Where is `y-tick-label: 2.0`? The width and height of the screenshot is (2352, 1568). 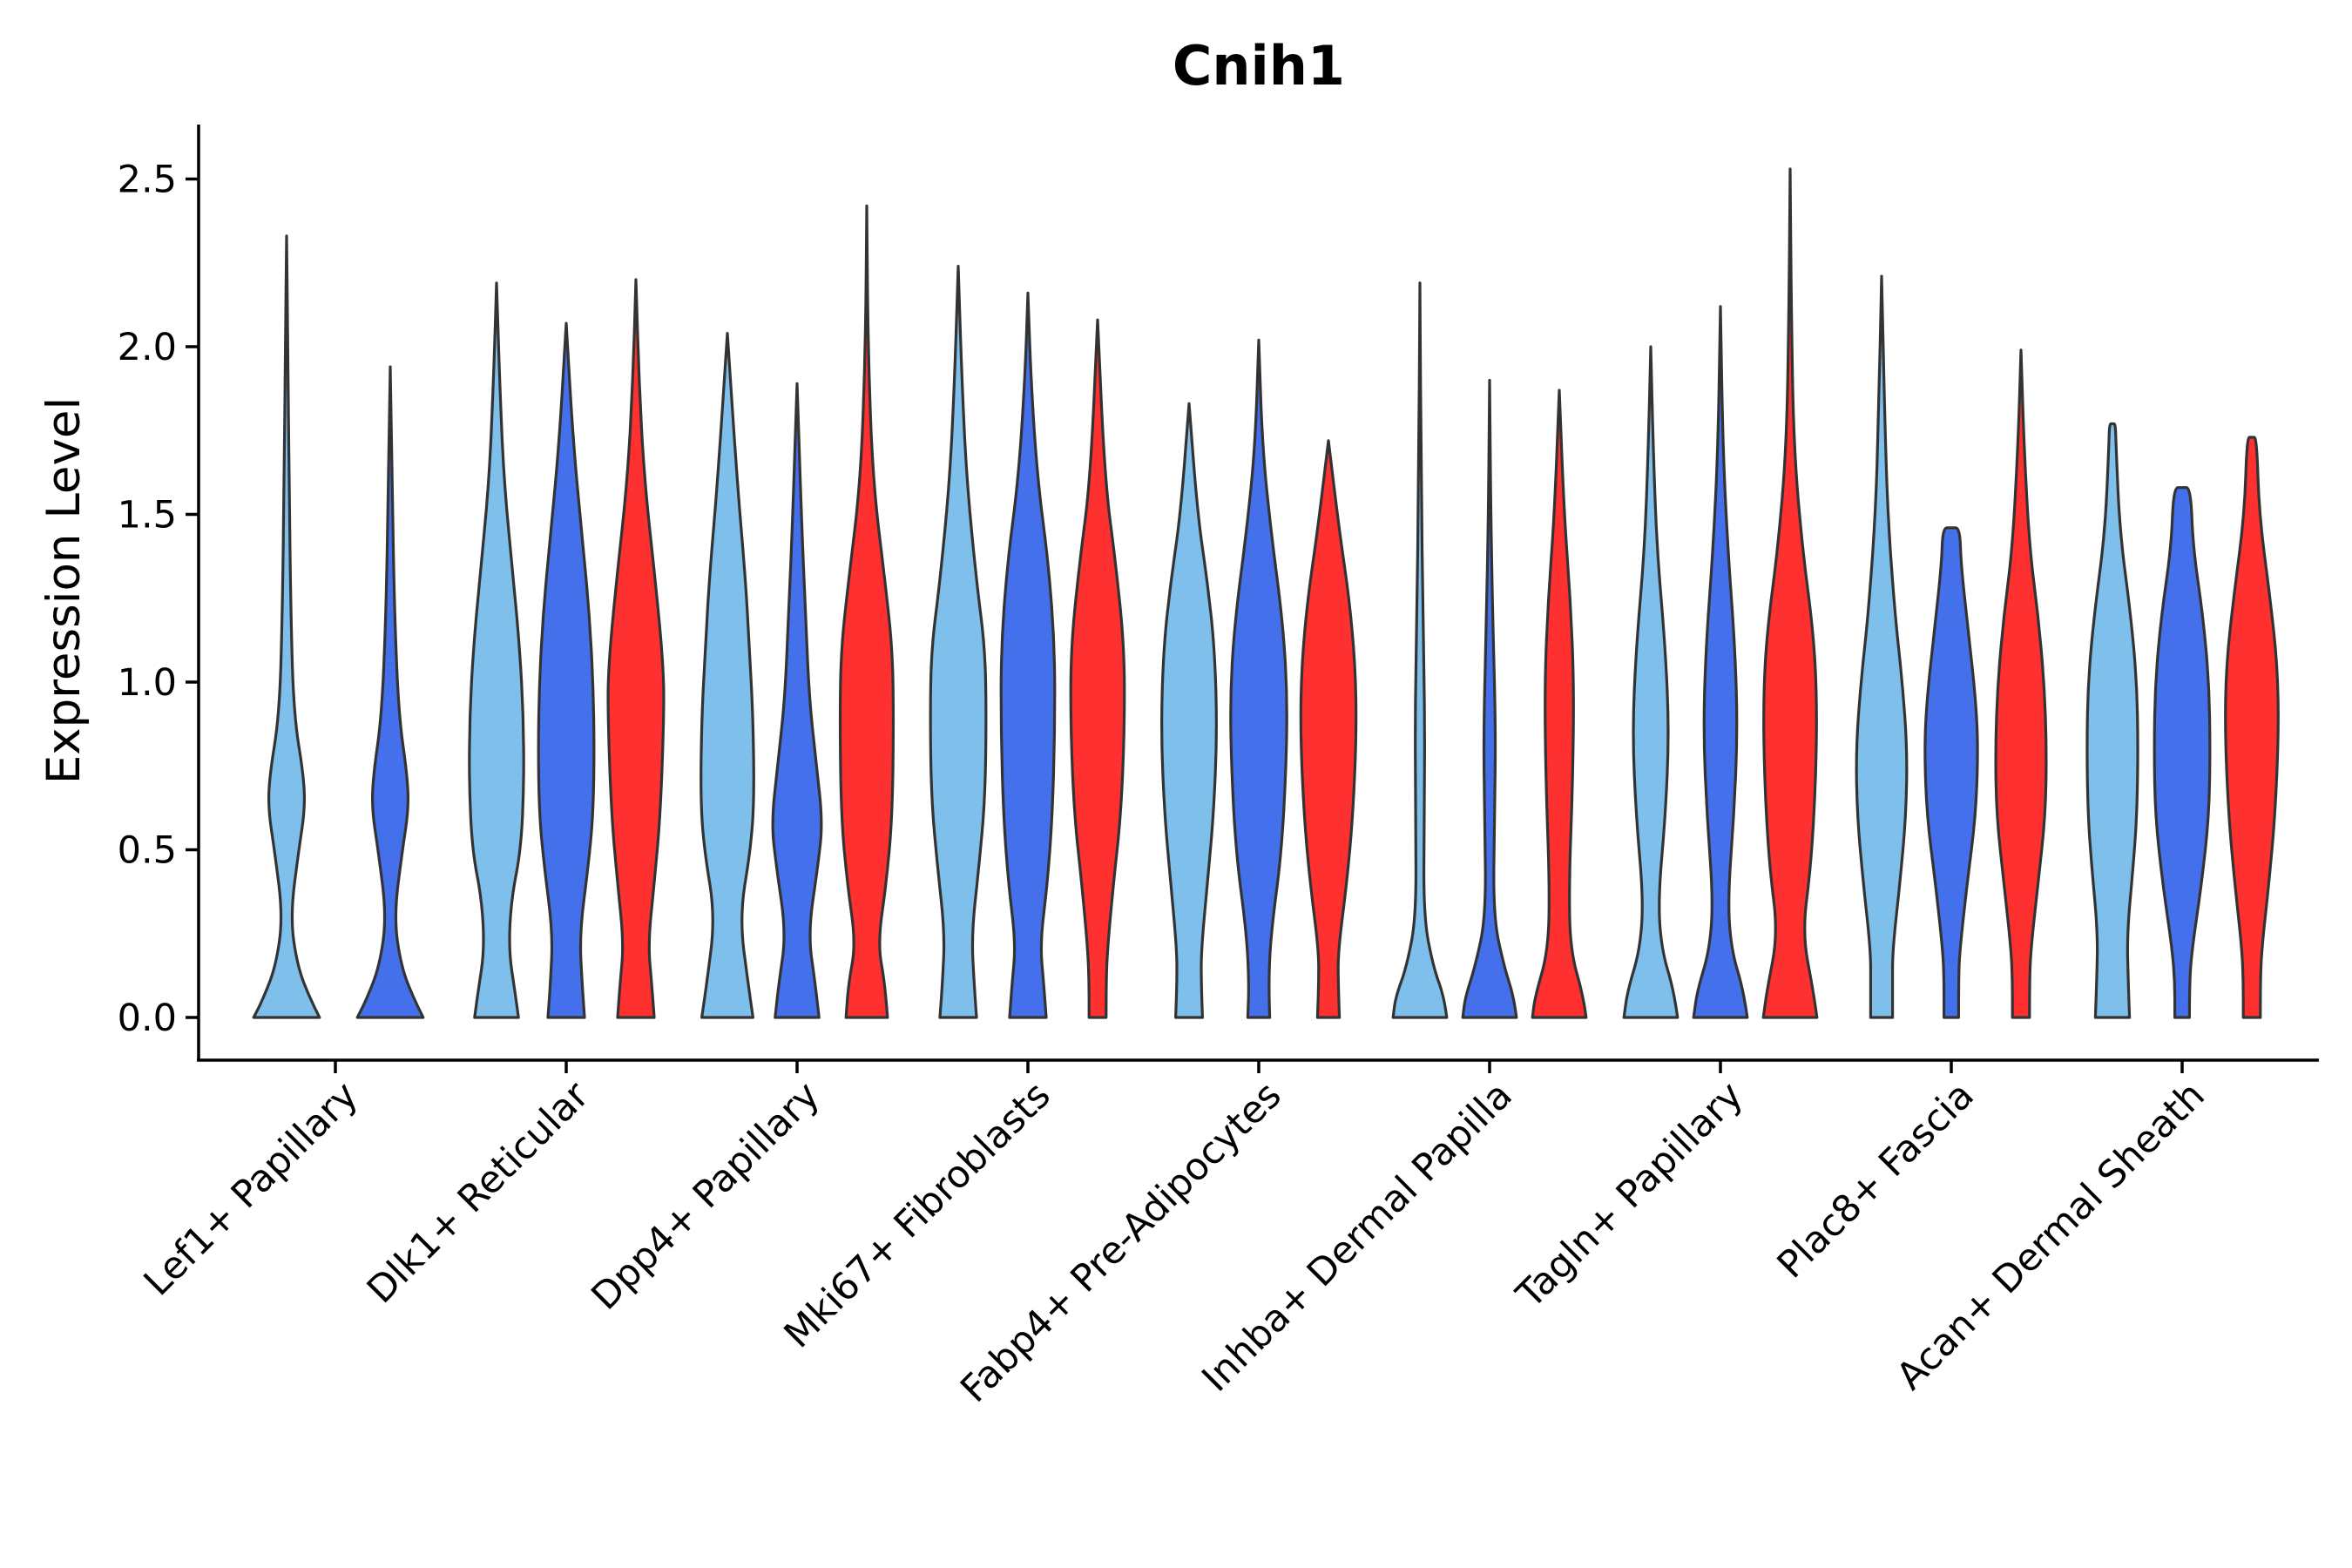
y-tick-label: 2.0 is located at coordinates (147, 347).